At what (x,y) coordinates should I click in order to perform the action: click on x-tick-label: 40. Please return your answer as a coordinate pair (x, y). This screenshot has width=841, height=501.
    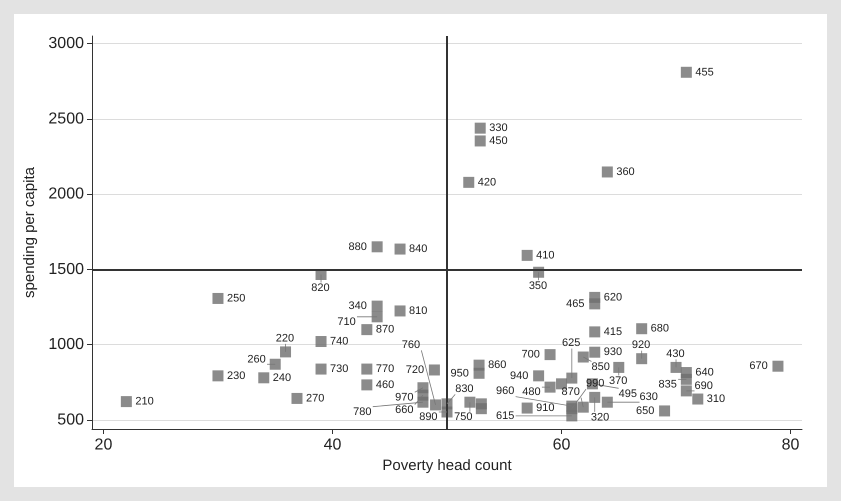
    Looking at the image, I should click on (333, 445).